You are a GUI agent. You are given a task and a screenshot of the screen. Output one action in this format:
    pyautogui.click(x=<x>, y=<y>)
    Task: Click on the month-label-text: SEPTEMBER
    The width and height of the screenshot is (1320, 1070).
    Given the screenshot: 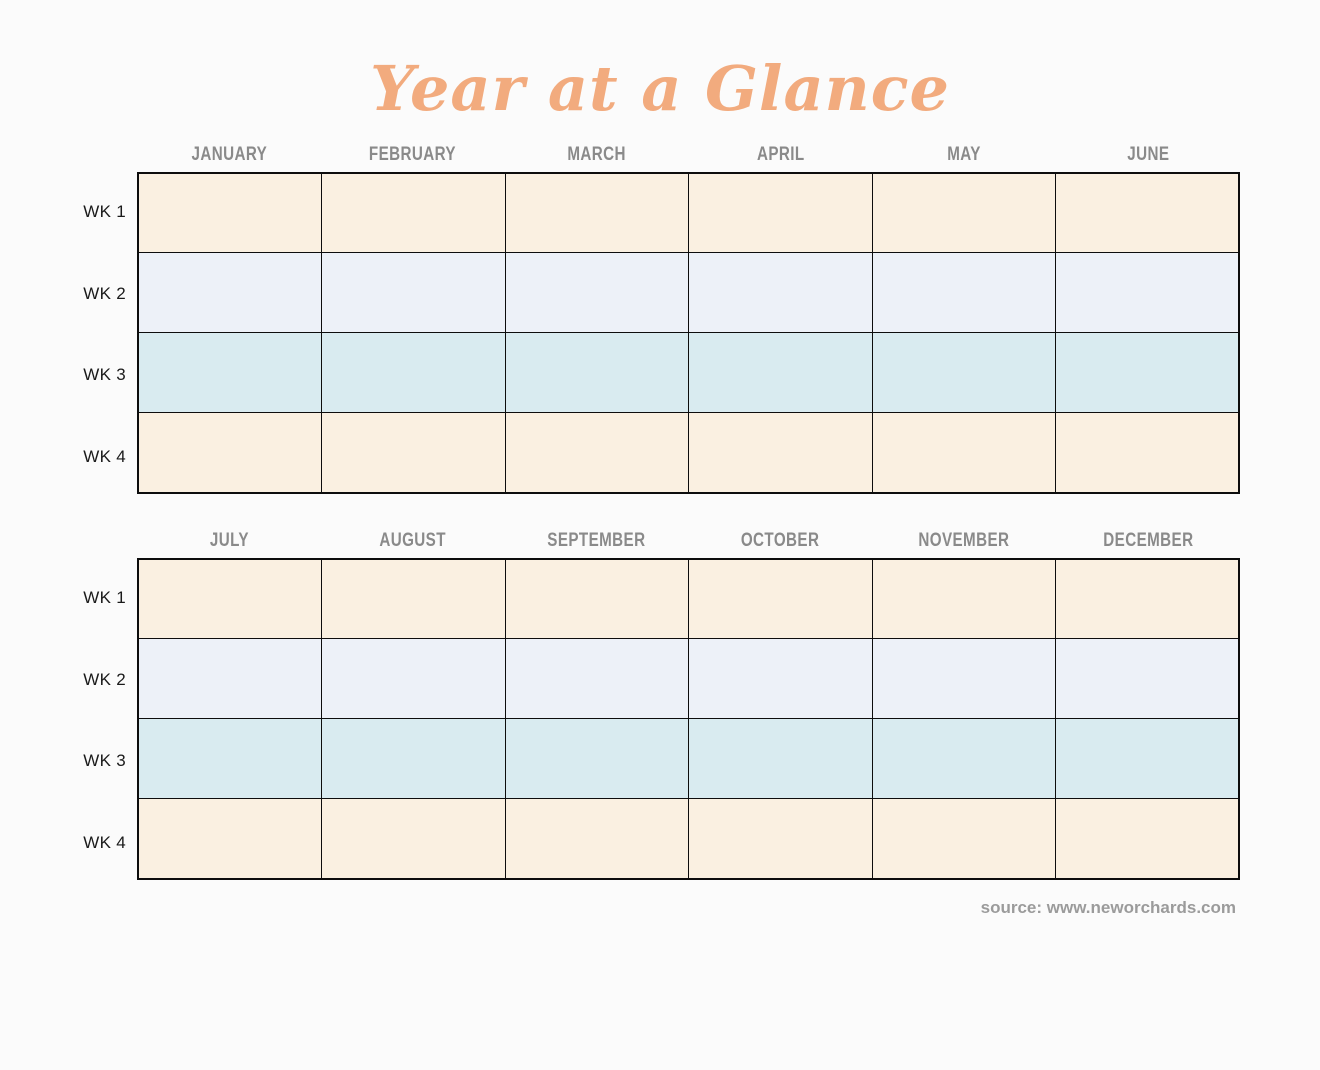 What is the action you would take?
    pyautogui.click(x=596, y=540)
    